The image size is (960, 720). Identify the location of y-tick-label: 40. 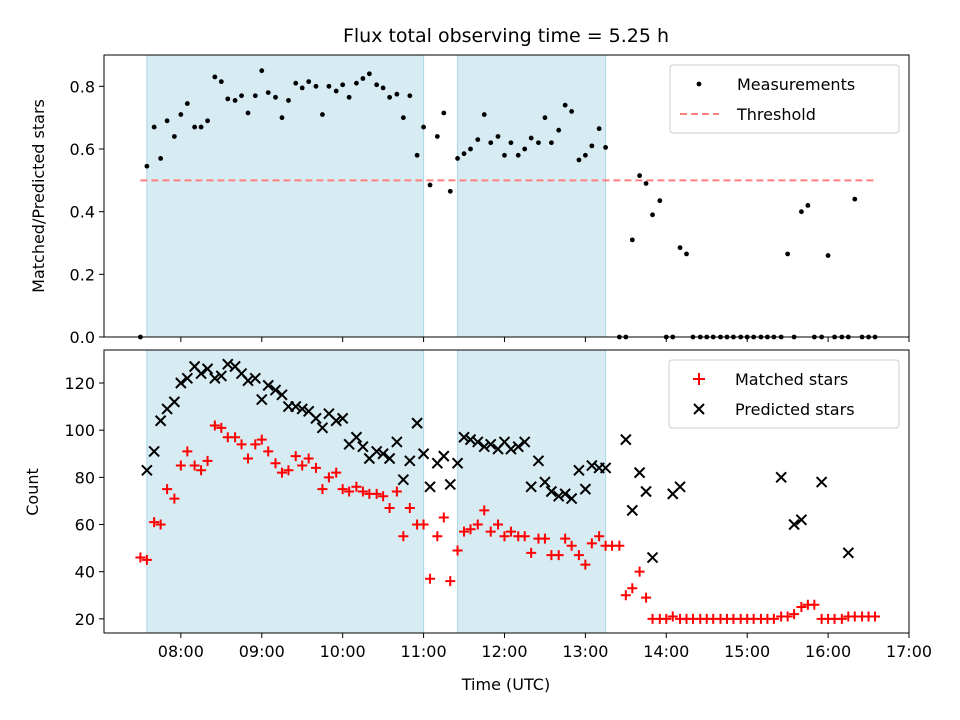
(85, 572).